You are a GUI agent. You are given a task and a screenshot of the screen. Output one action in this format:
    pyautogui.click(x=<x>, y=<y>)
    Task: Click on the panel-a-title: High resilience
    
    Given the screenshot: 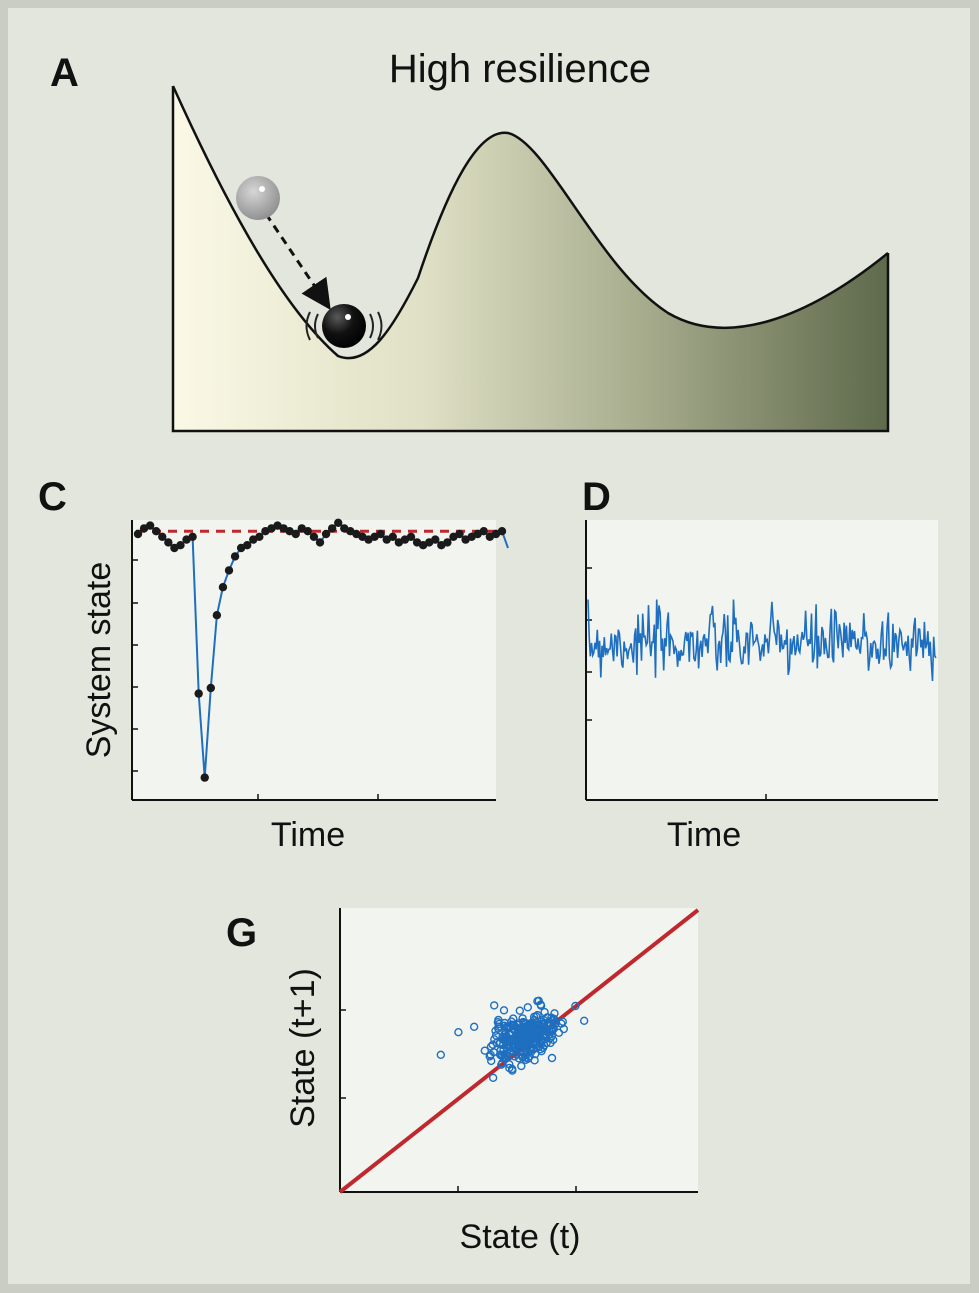 What is the action you would take?
    pyautogui.click(x=520, y=69)
    